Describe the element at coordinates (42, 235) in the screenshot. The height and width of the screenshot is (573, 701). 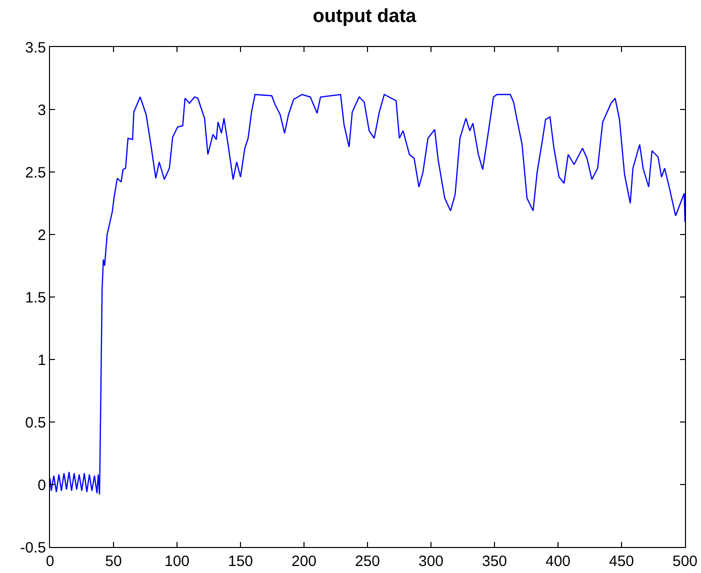
I see `y-tick-label: 2` at that location.